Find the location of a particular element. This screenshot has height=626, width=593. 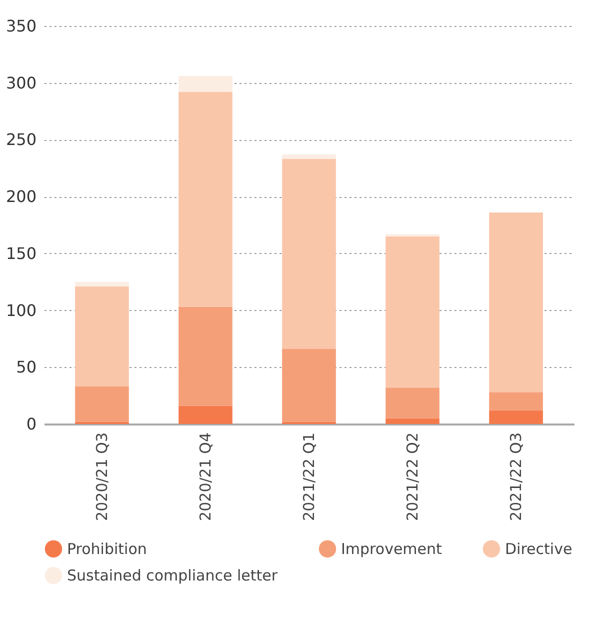

y-tick-label: 100 is located at coordinates (21, 310).